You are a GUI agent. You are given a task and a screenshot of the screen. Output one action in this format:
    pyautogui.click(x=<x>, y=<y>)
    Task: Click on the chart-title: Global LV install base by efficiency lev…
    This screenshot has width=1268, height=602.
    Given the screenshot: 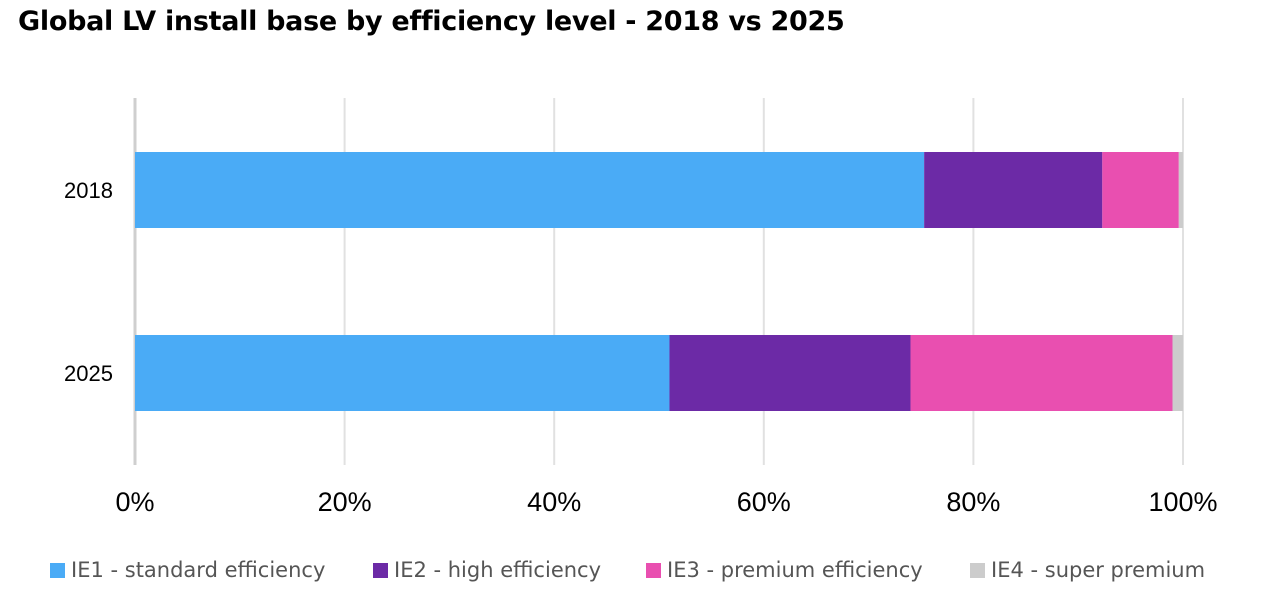 What is the action you would take?
    pyautogui.click(x=431, y=21)
    